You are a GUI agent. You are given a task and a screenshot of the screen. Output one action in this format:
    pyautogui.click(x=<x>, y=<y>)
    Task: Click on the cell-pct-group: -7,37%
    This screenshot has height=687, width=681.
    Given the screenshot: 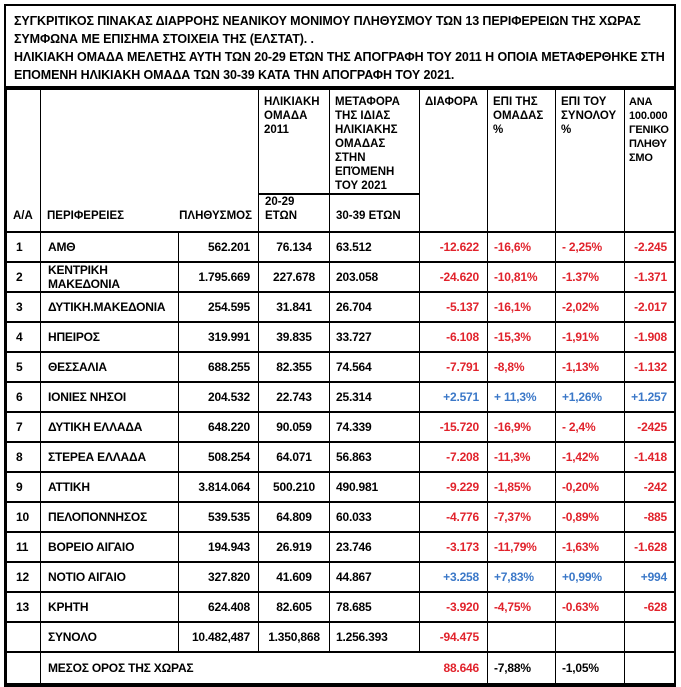 What is the action you would take?
    pyautogui.click(x=521, y=517)
    